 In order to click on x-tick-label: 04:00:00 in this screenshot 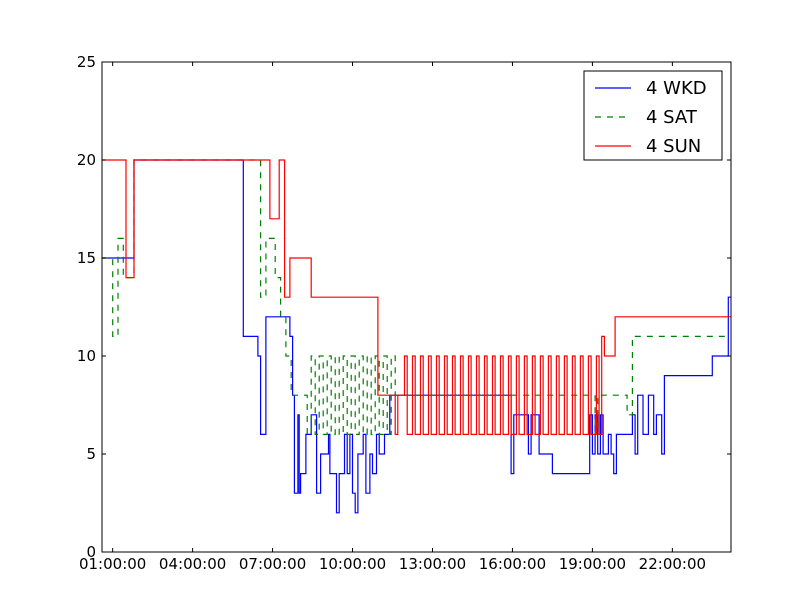, I will do `click(192, 564)`.